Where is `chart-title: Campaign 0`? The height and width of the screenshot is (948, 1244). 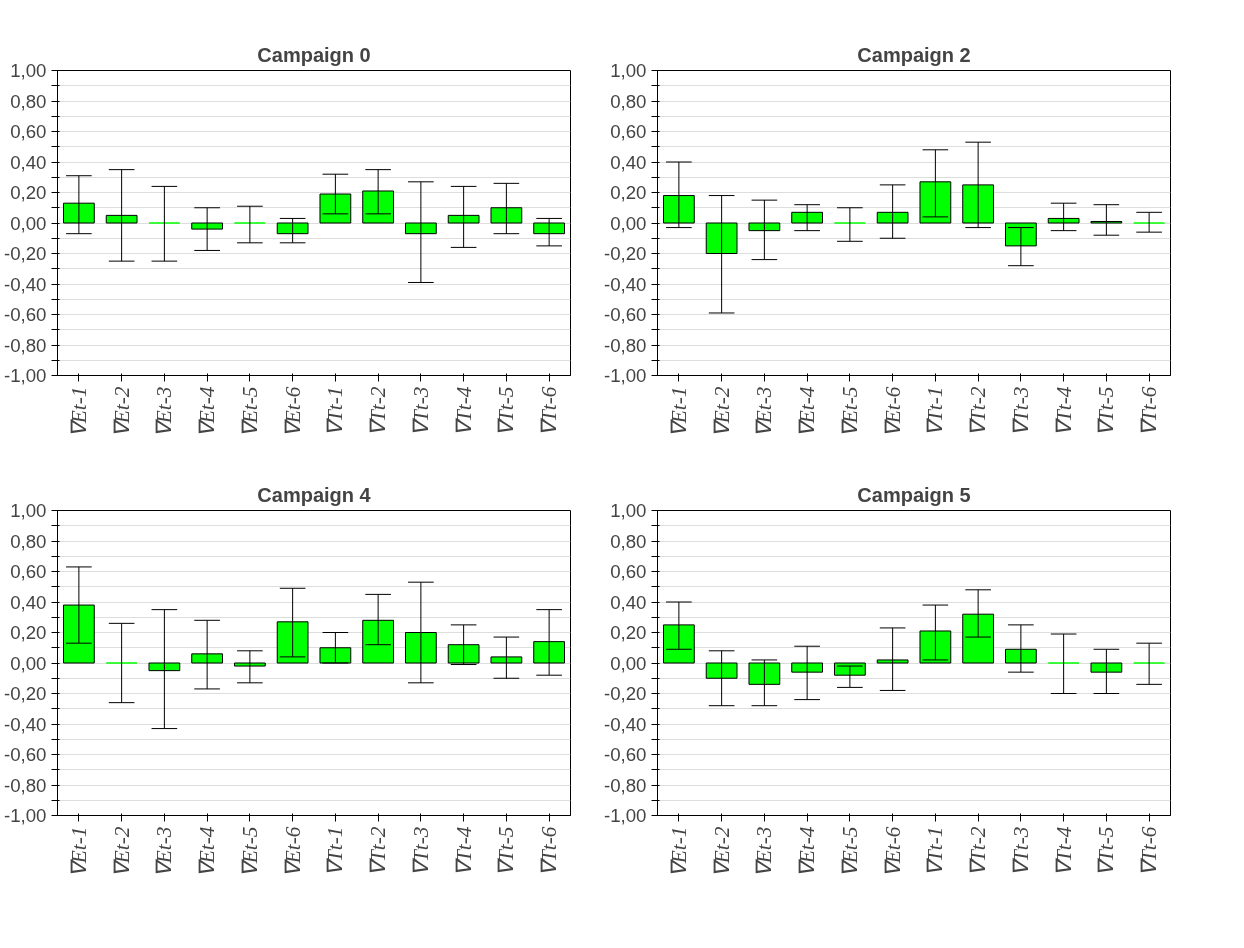 chart-title: Campaign 0 is located at coordinates (314, 54).